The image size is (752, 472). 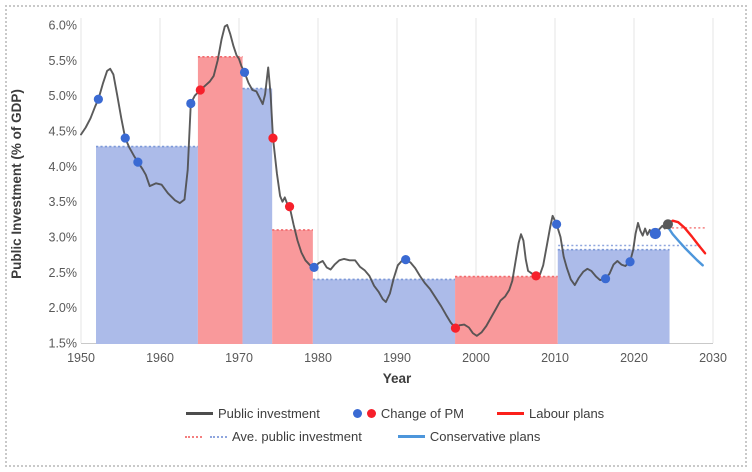 I want to click on y-tick-label: 5.0%, so click(x=63, y=96).